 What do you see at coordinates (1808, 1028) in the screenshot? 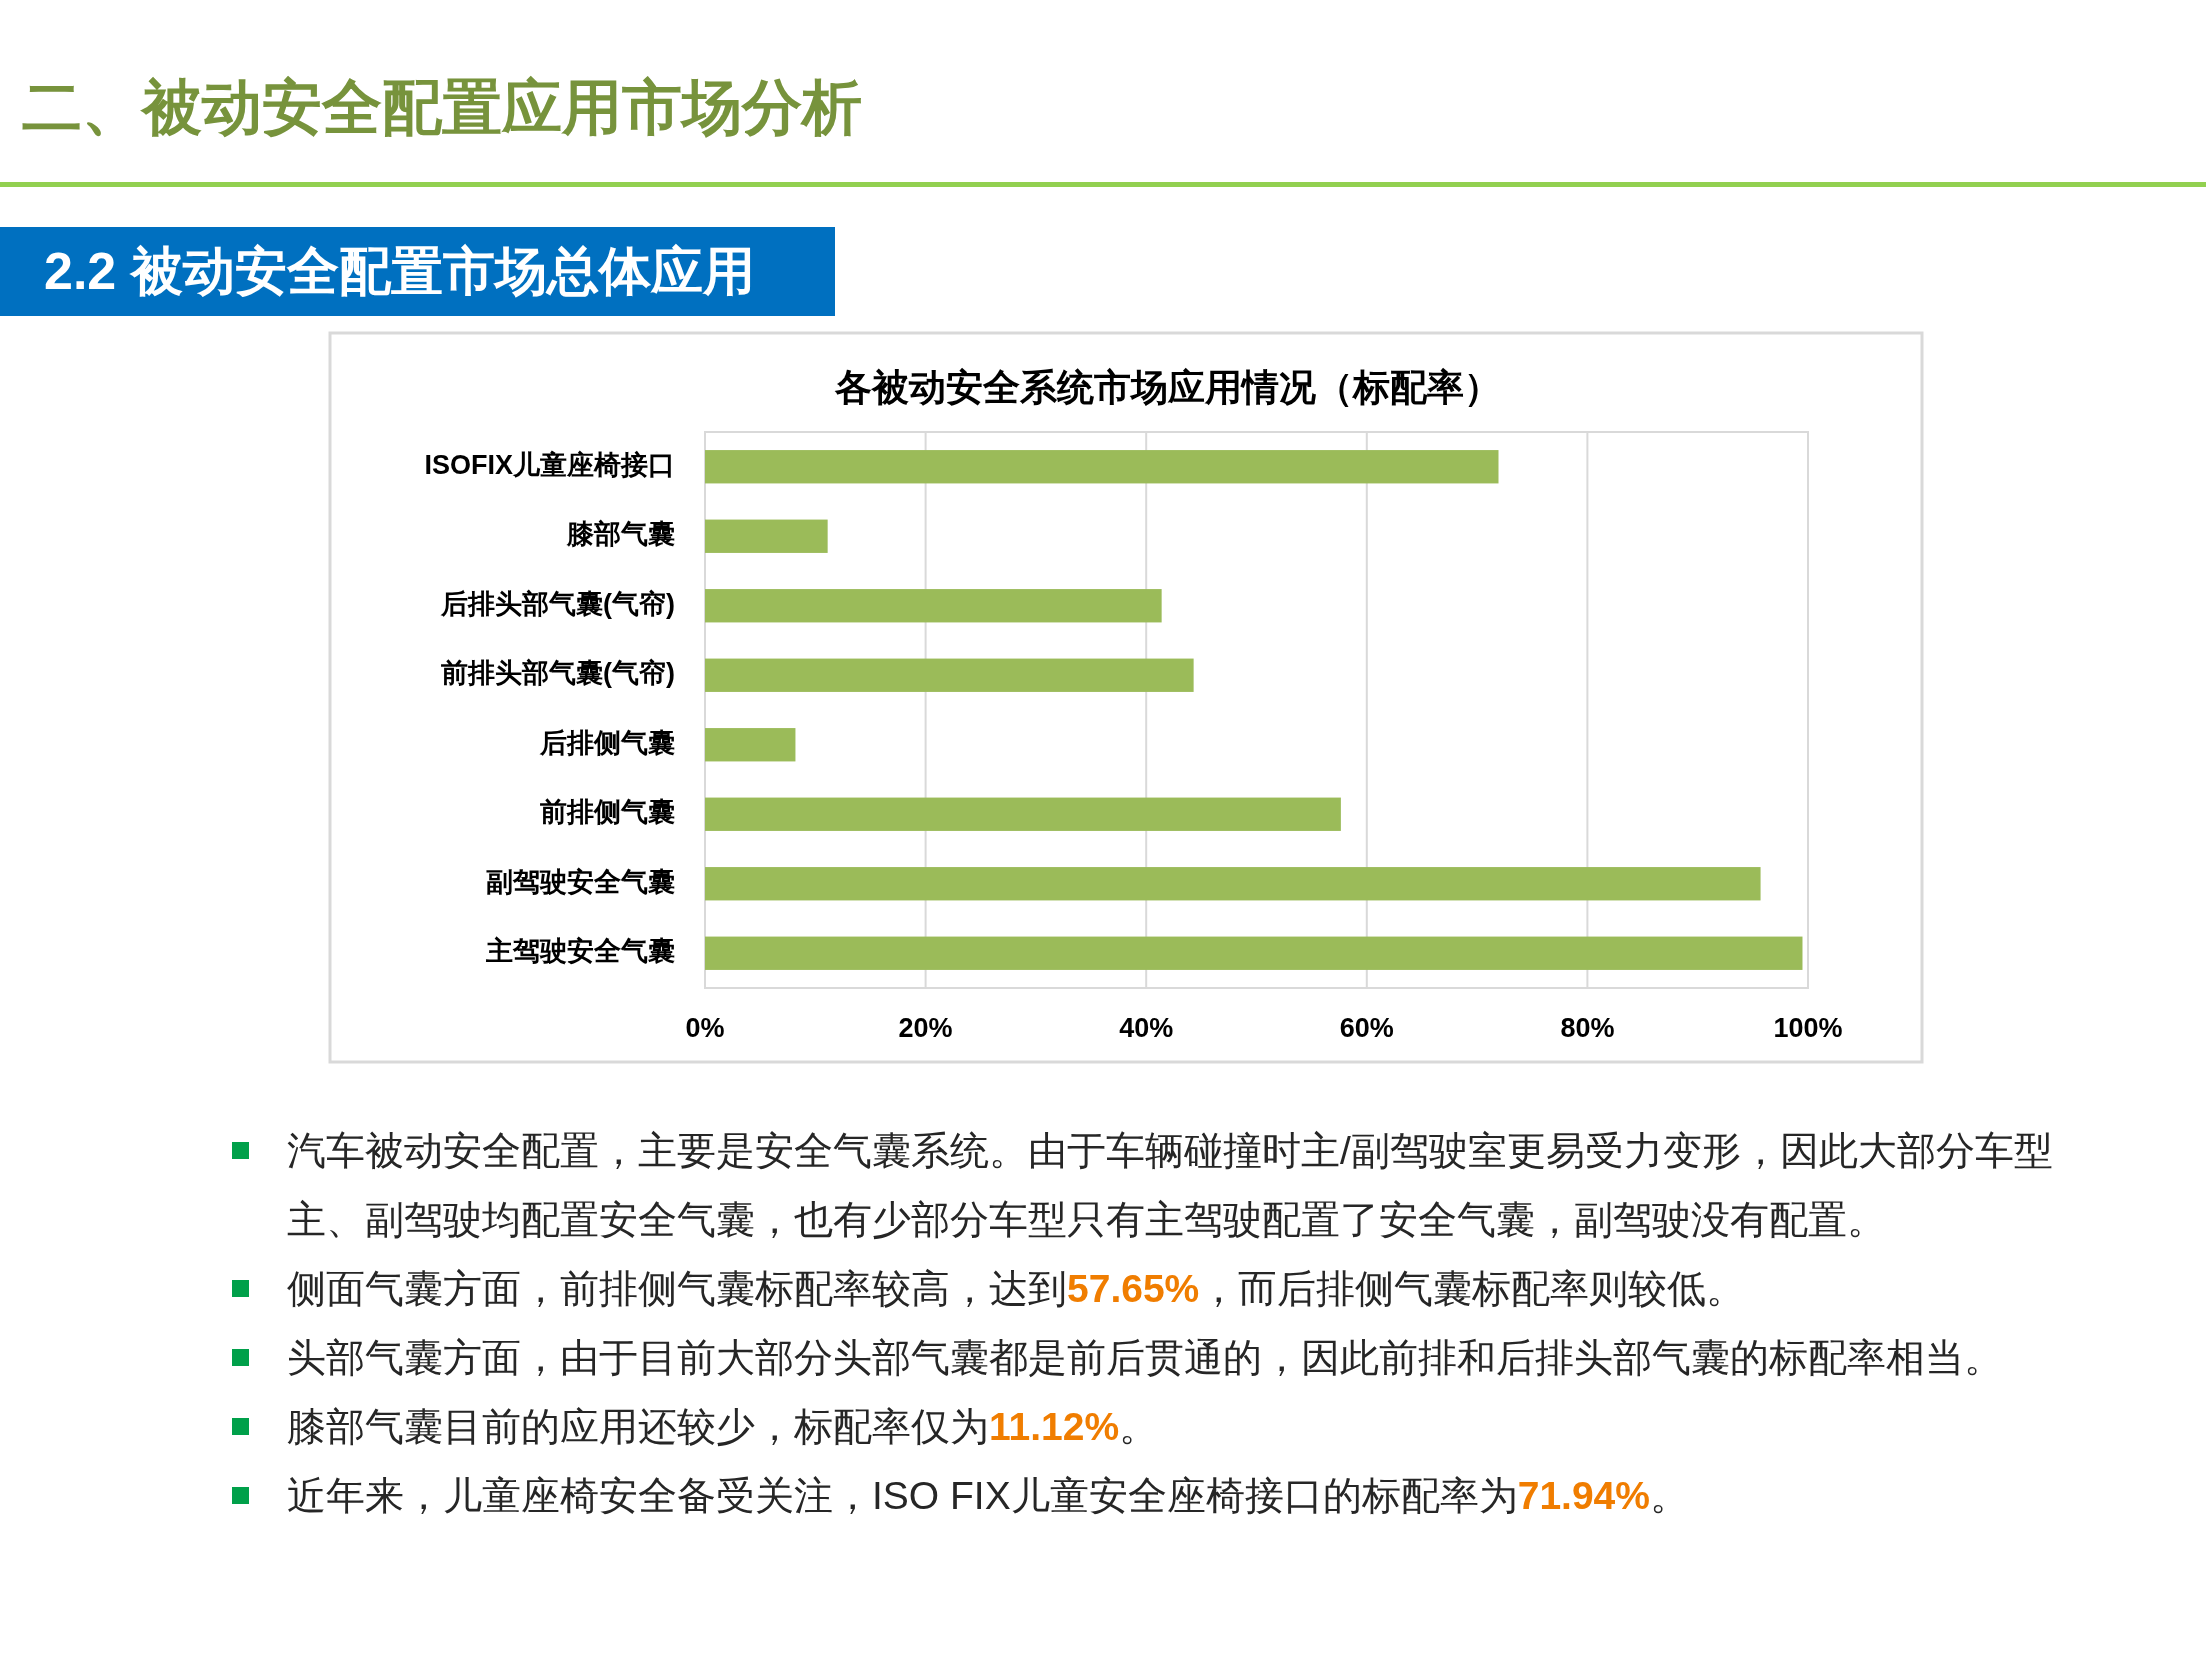
I see `x-tick-label: 100%` at bounding box center [1808, 1028].